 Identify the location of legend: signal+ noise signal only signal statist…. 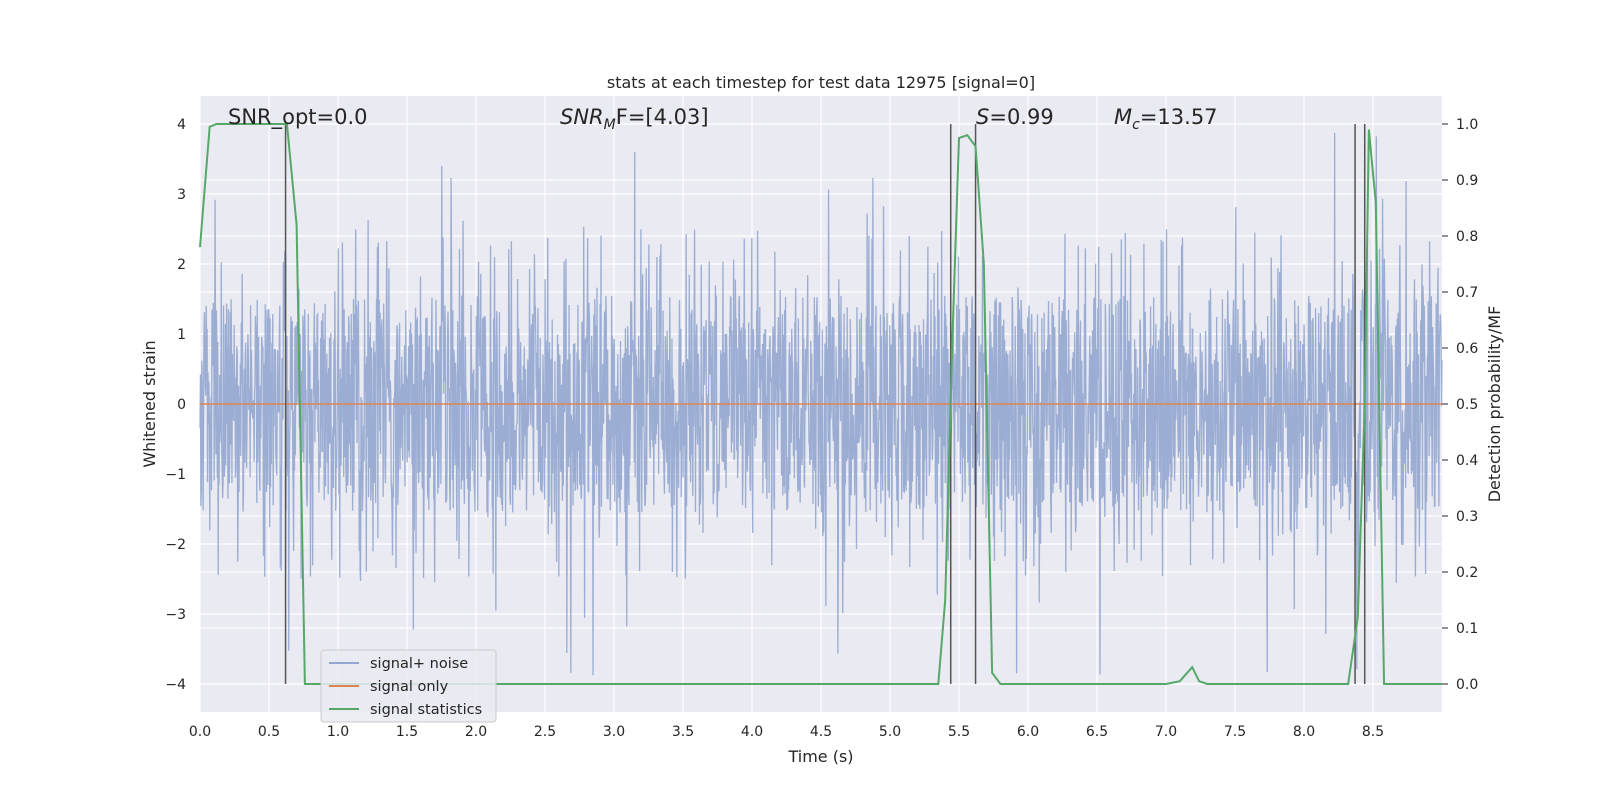
(408, 686).